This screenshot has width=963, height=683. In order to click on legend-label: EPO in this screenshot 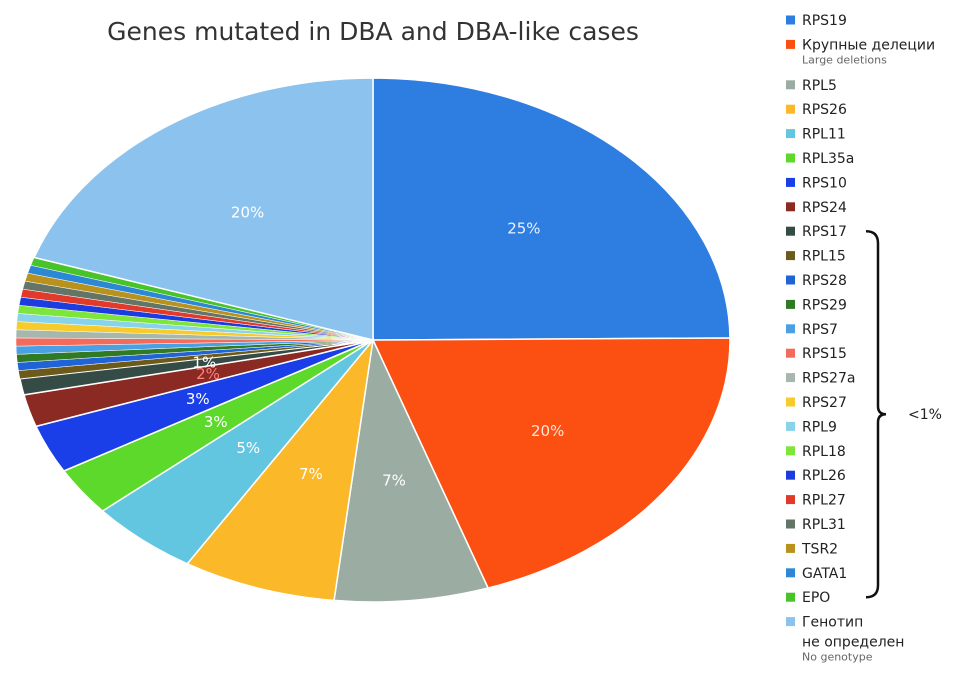, I will do `click(816, 598)`.